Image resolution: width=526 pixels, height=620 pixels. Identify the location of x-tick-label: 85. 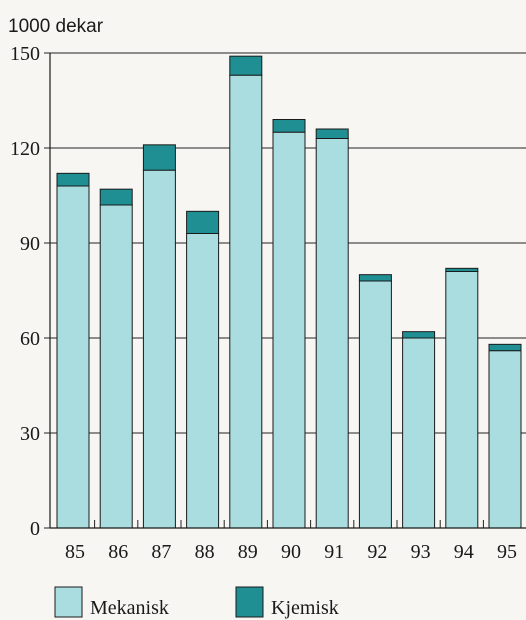
(75, 552).